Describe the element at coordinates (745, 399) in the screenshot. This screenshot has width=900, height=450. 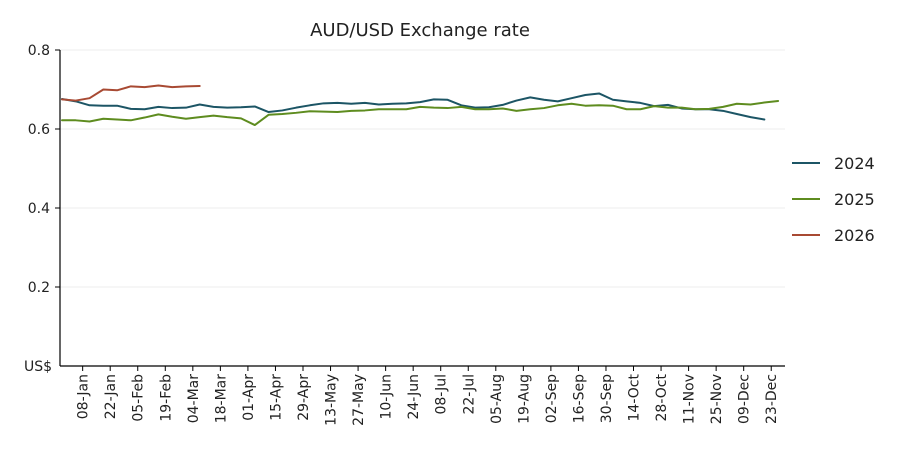
I see `x-tick-label-24: 09-Dec` at that location.